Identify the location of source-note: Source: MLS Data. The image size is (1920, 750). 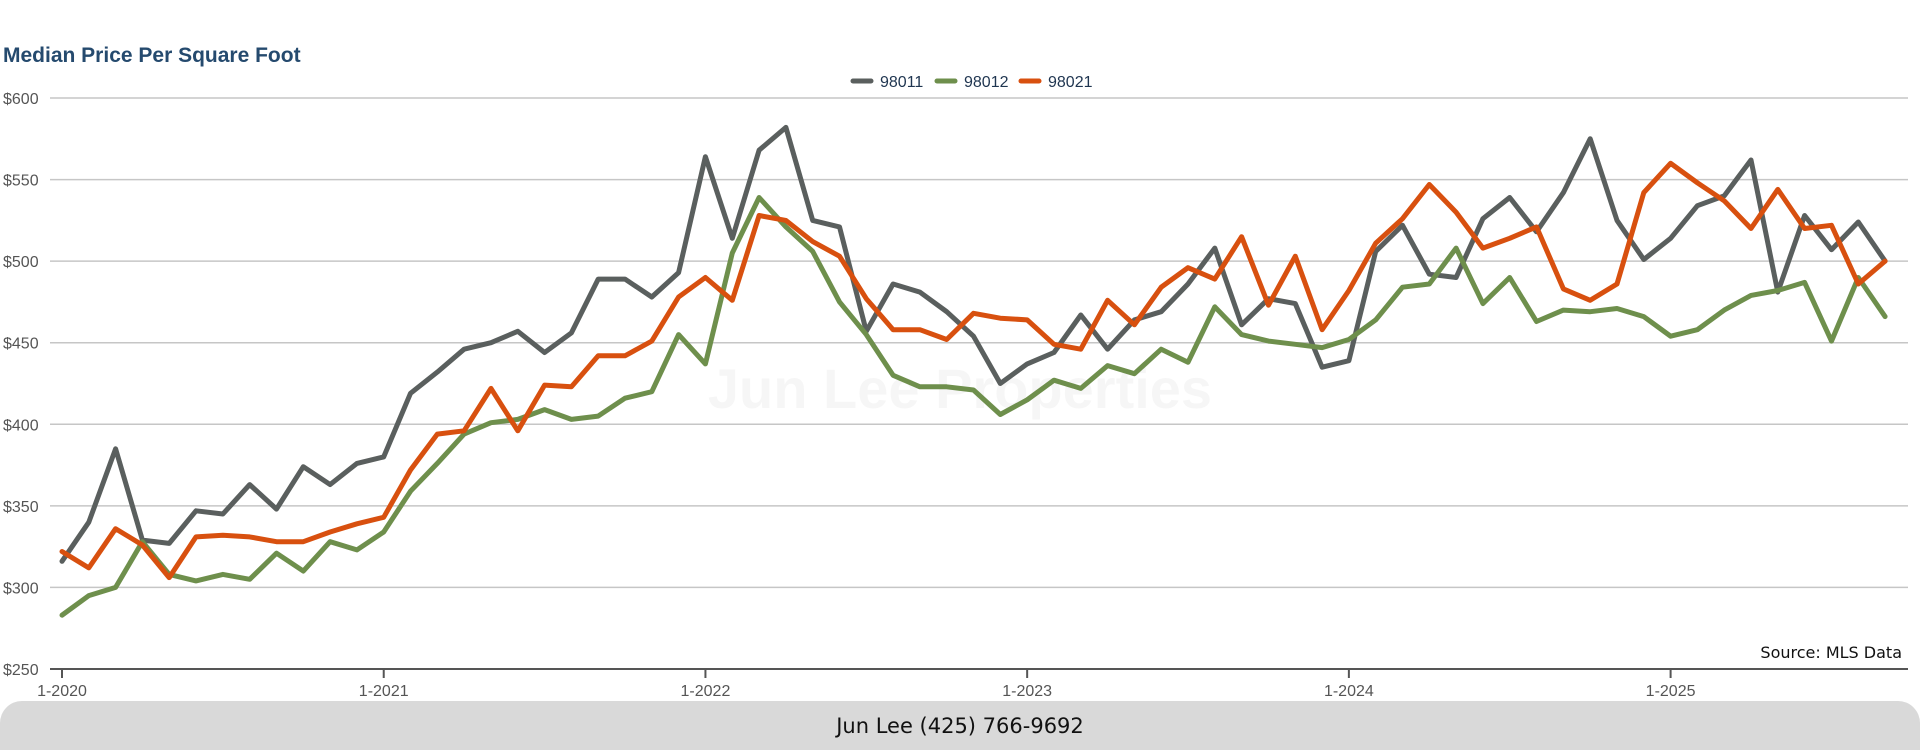
(1831, 652).